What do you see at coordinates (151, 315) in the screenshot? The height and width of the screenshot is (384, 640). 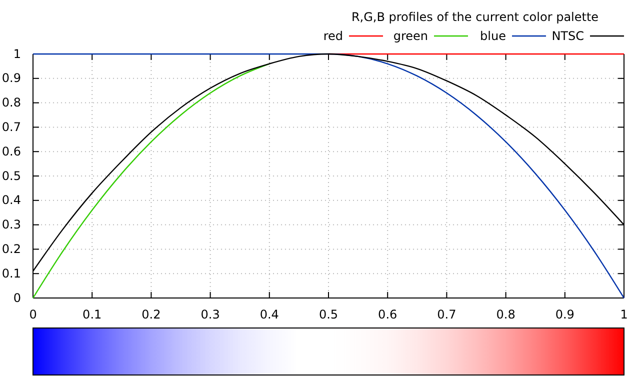 I see `x-tick-label: 0.2` at bounding box center [151, 315].